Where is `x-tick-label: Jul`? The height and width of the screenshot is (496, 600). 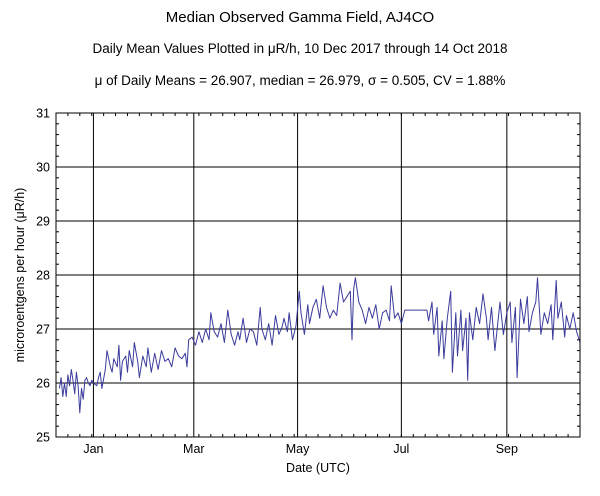
x-tick-label: Jul is located at coordinates (401, 449).